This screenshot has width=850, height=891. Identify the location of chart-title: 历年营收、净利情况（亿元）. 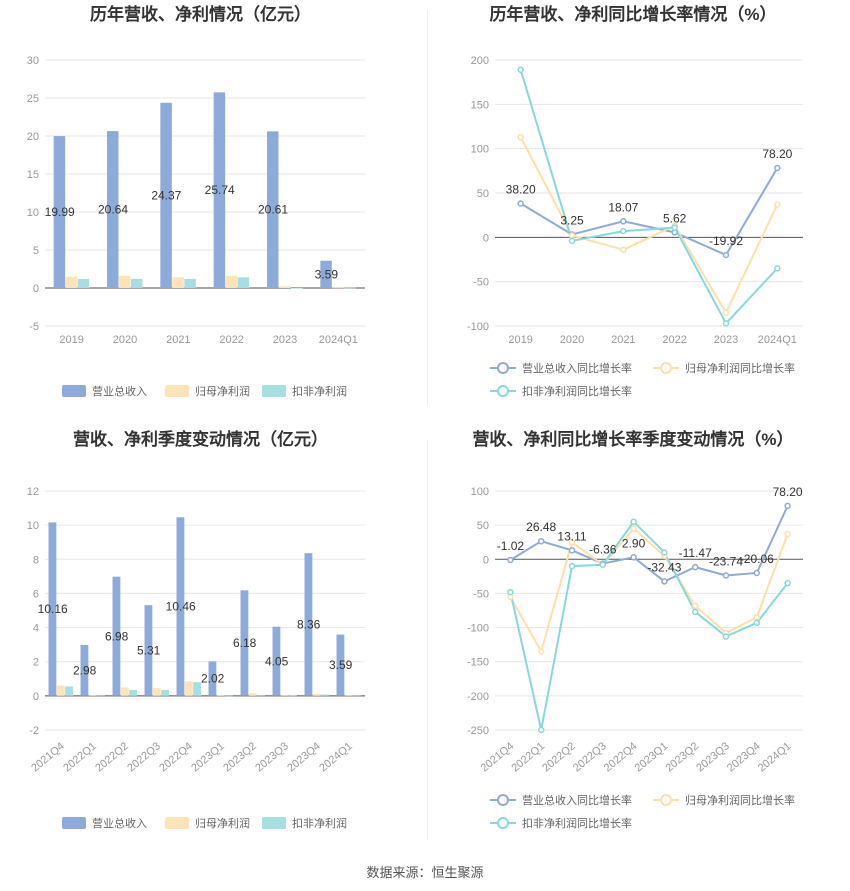
(200, 14).